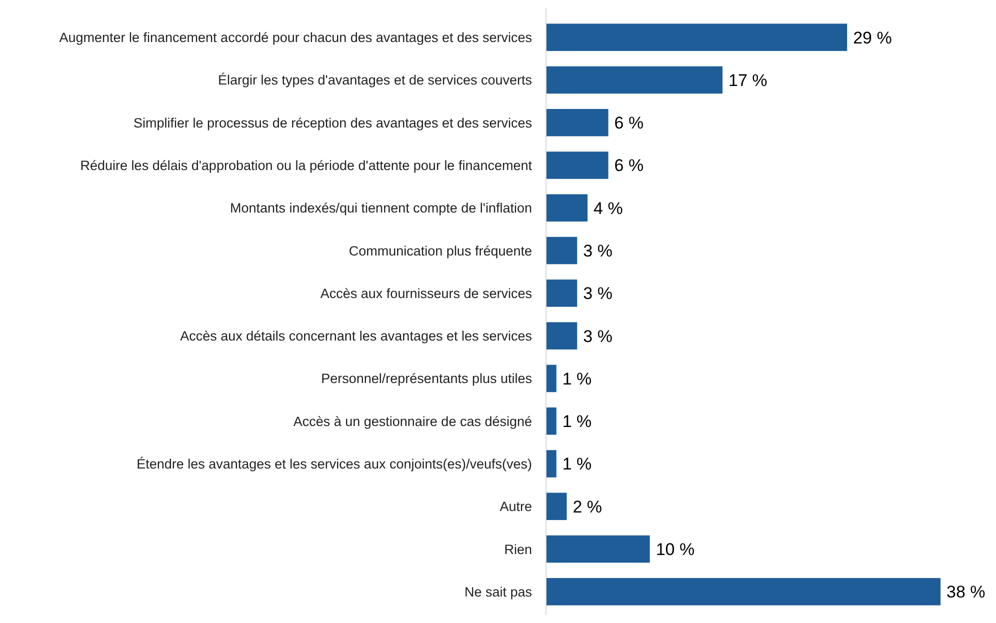 This screenshot has height=623, width=996. Describe the element at coordinates (498, 592) in the screenshot. I see `y-tick-label: Ne sait pas` at that location.